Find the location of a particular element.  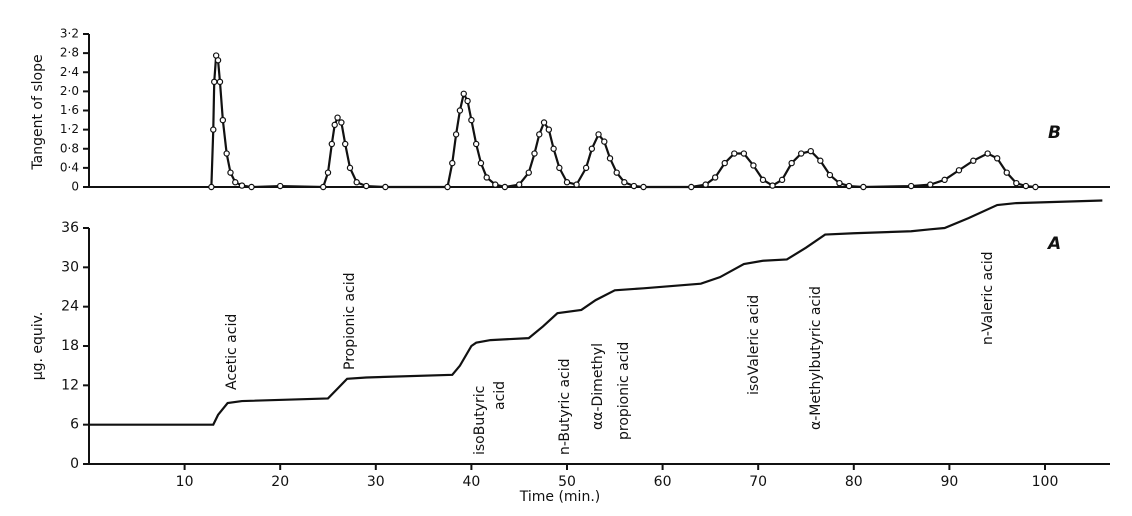

x-tick-label: 90 is located at coordinates (949, 482).